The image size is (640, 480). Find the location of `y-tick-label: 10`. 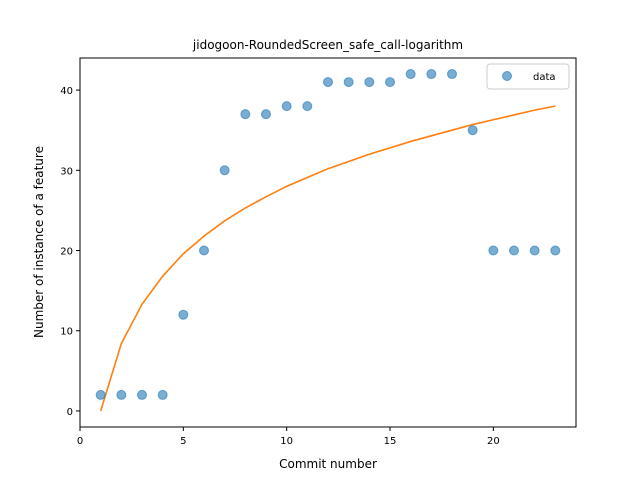

y-tick-label: 10 is located at coordinates (66, 332).